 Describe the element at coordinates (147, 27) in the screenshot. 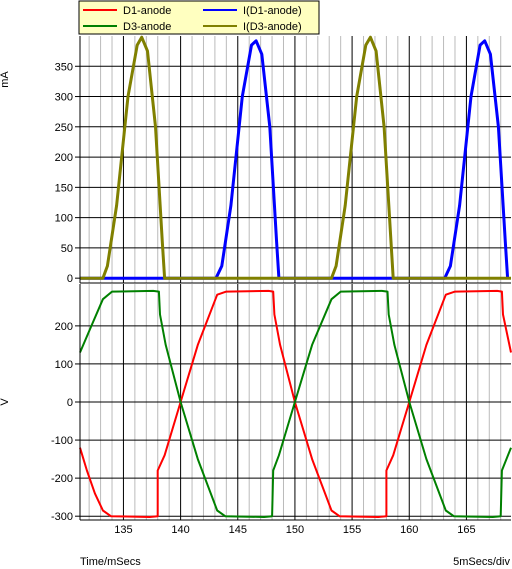

I see `legend-label-d3-anode: D3-anode` at that location.